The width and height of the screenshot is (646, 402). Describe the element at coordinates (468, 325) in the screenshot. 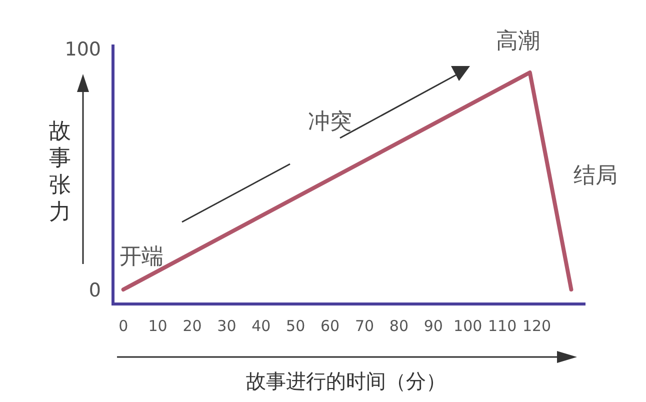

I see `x-tick-label: 100` at that location.